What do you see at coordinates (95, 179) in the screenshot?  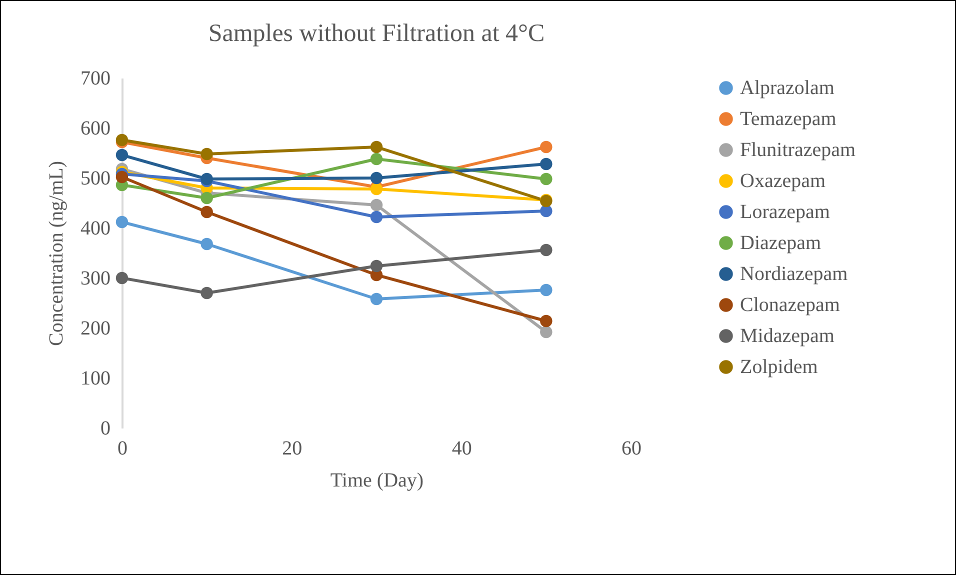 I see `y-tick-label: 500` at bounding box center [95, 179].